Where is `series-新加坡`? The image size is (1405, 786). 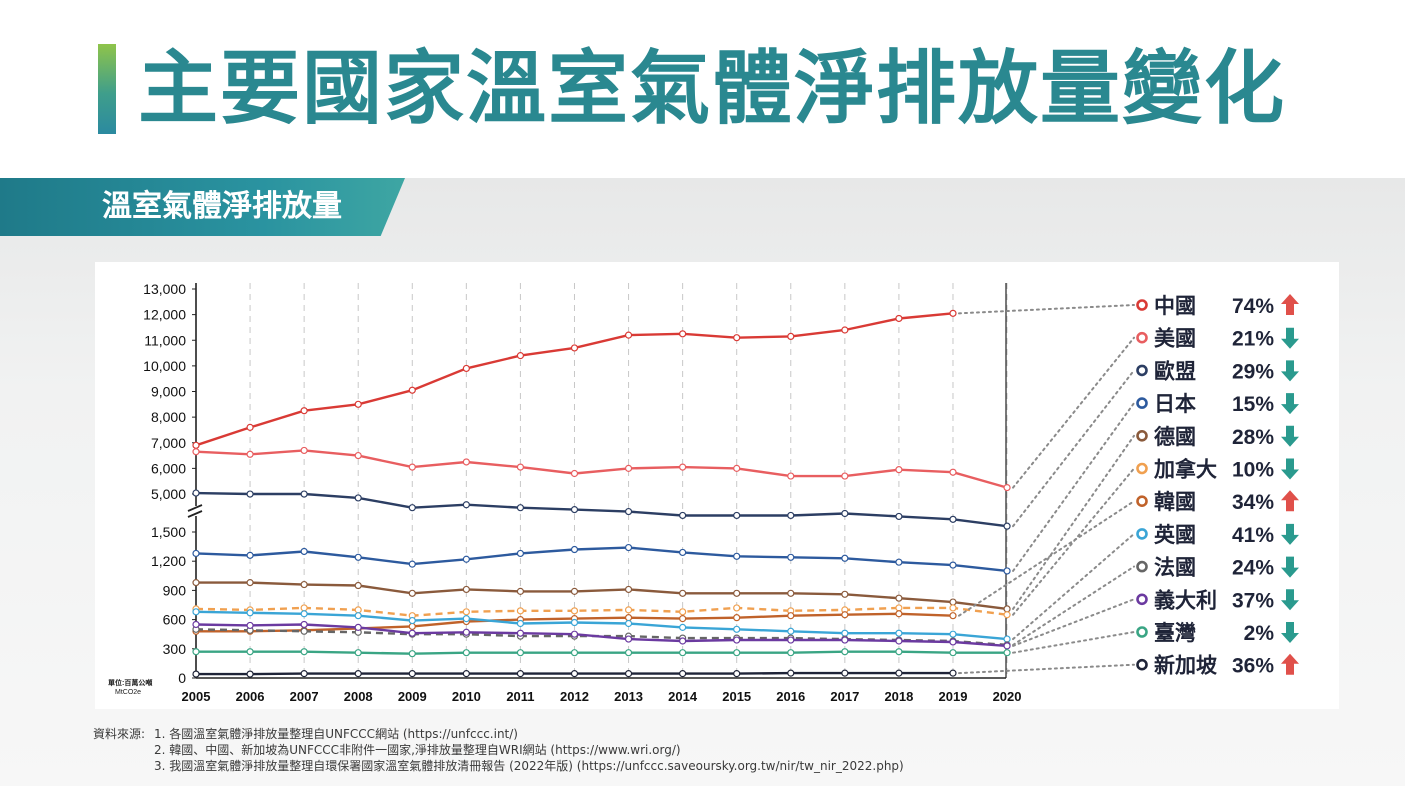
series-新加坡 is located at coordinates (663, 670).